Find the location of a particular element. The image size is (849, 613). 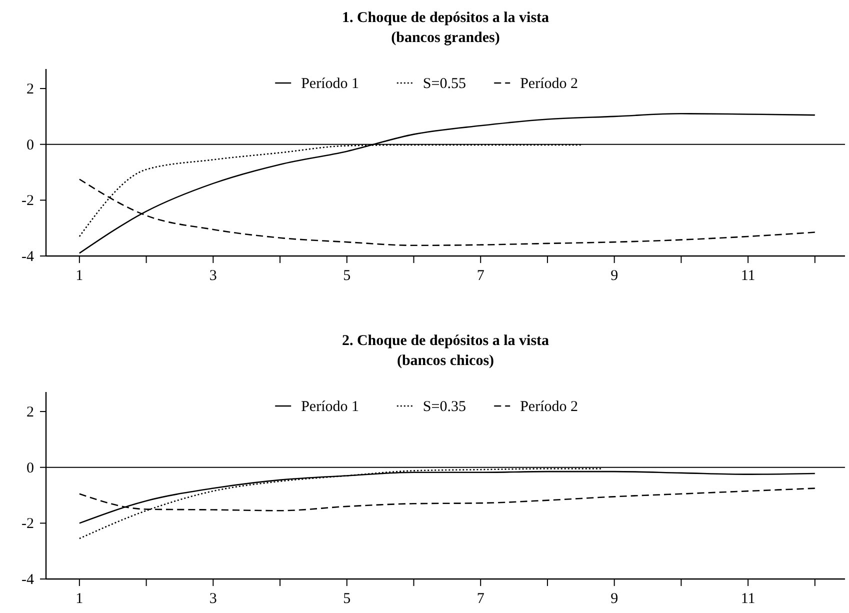

chart-title: 2. Choque de depósitos a la vista is located at coordinates (446, 341).